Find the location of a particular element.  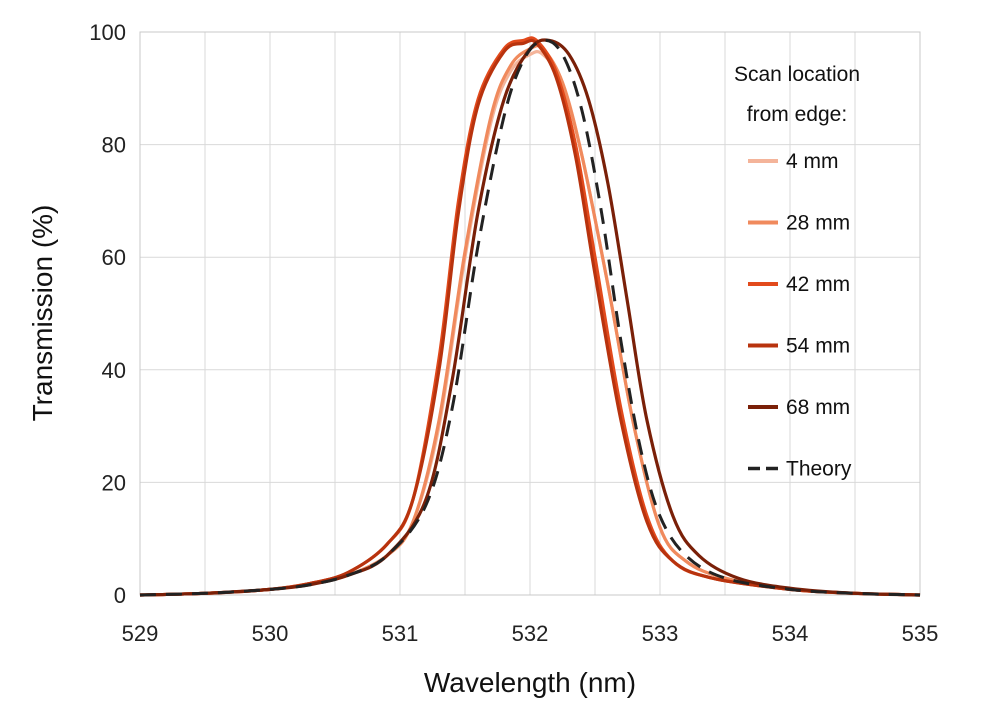

x-axis-title: Wavelength (nm) is located at coordinates (530, 682).